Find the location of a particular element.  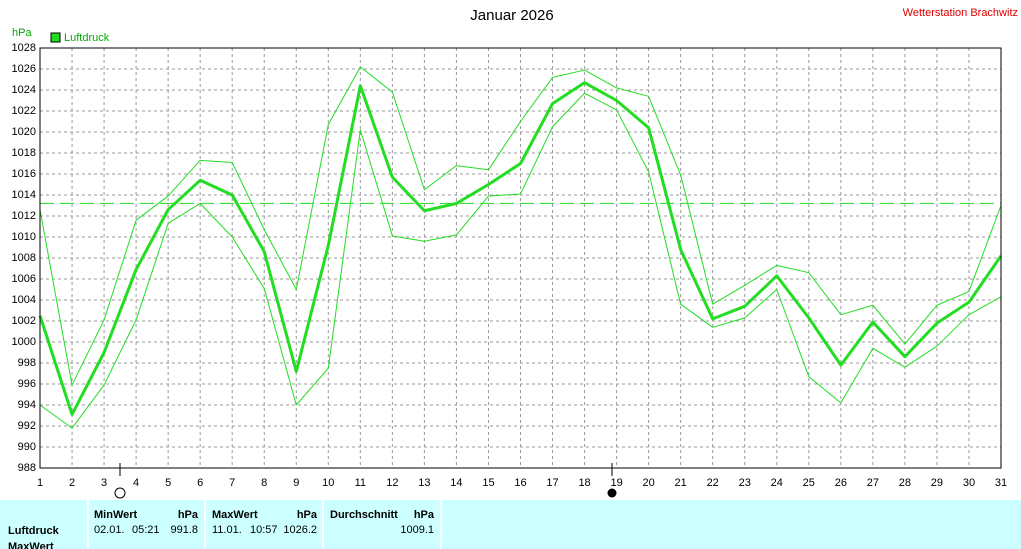

x-tick-label: 5 is located at coordinates (168, 483).